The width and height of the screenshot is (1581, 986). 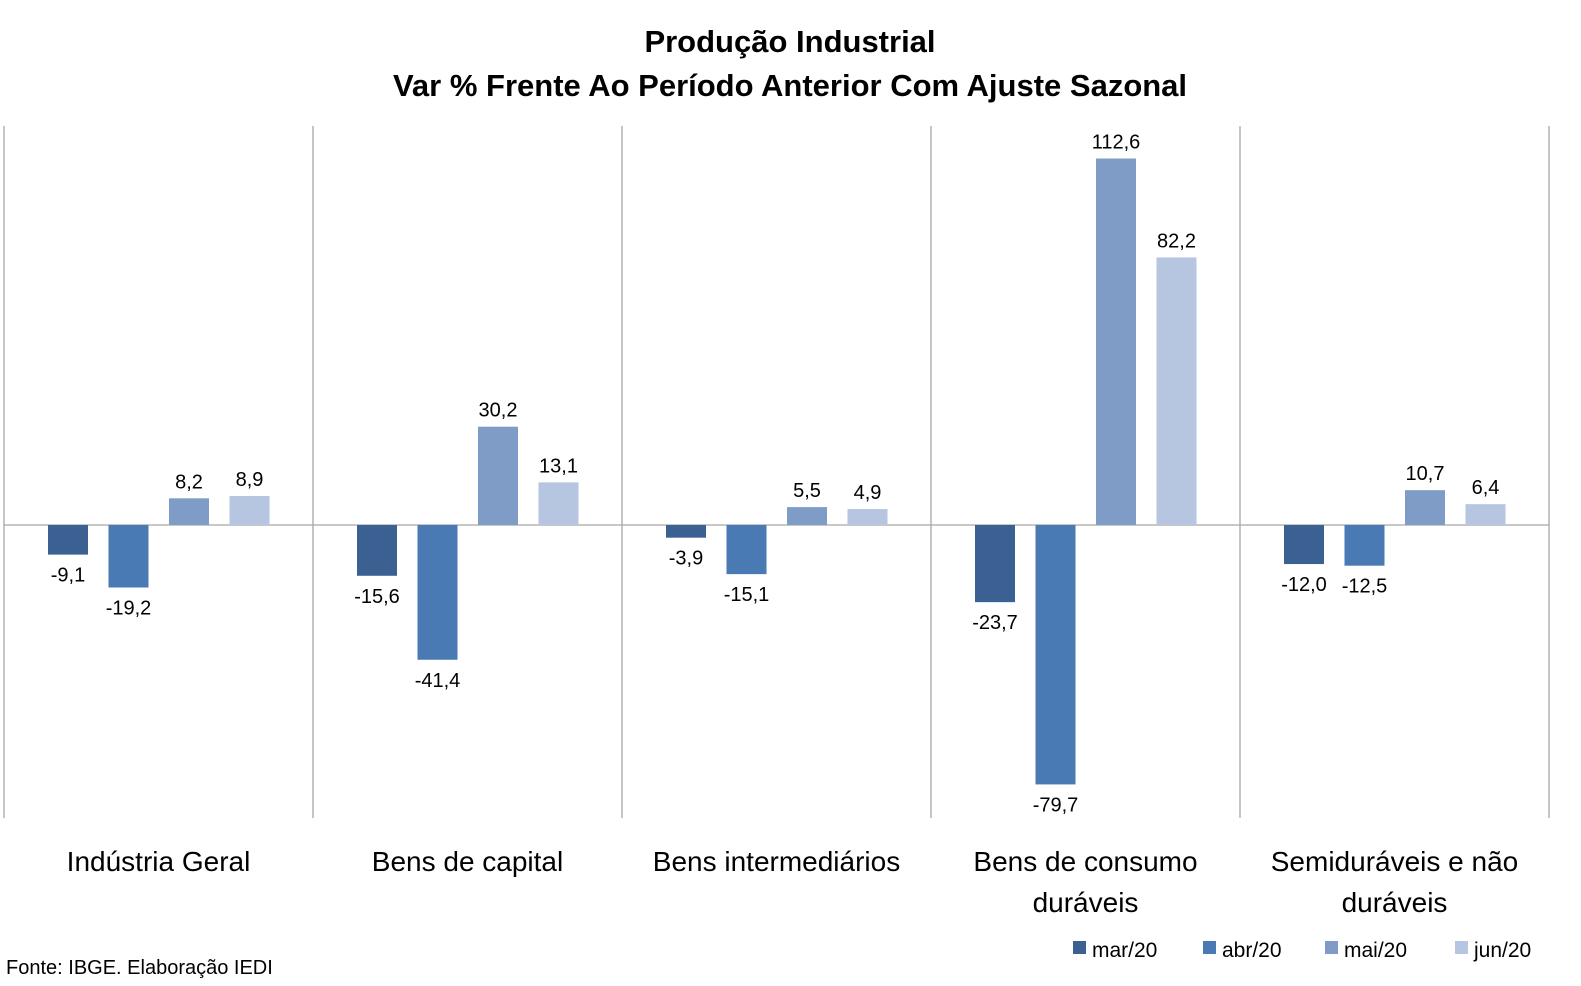 I want to click on data-label: -15,1, so click(x=747, y=595).